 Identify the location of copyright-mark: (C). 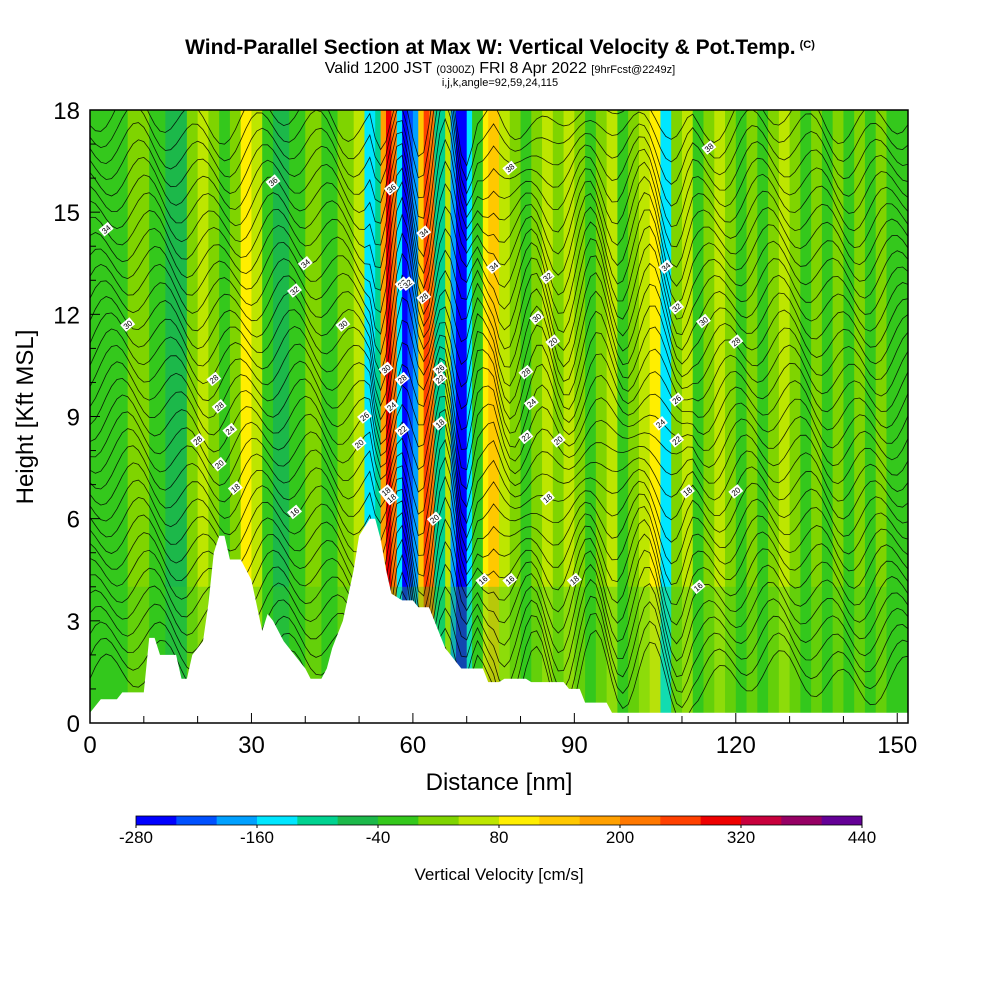
(807, 45).